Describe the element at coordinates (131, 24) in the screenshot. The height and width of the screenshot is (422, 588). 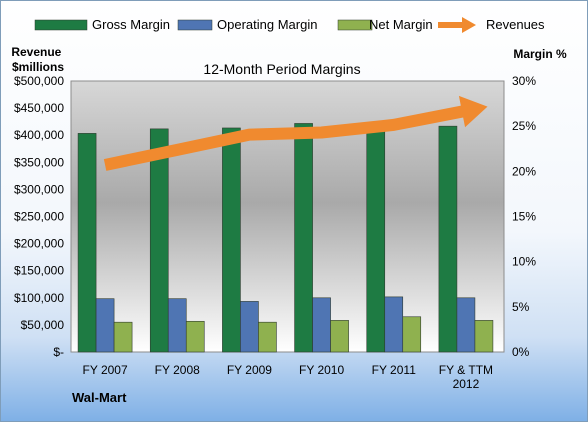
I see `legend-gross-margin-label: Gross Margin` at that location.